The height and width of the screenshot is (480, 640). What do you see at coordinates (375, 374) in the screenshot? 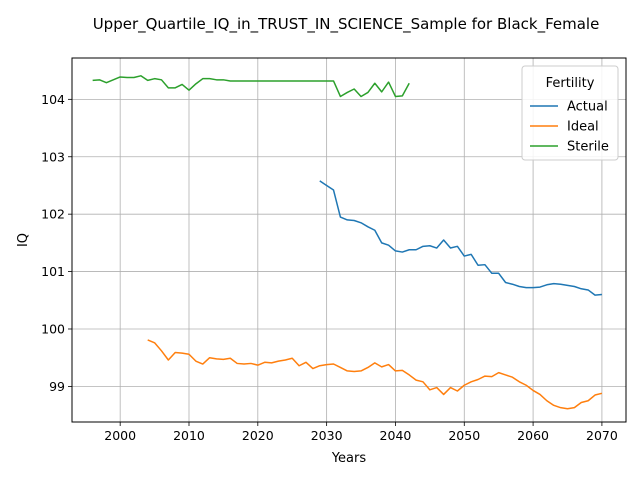
I see `series-line-ideal` at bounding box center [375, 374].